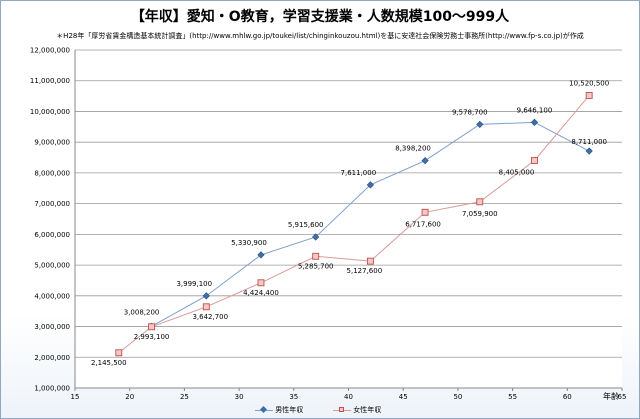  I want to click on male-data-label: 9,578,700, so click(470, 112).